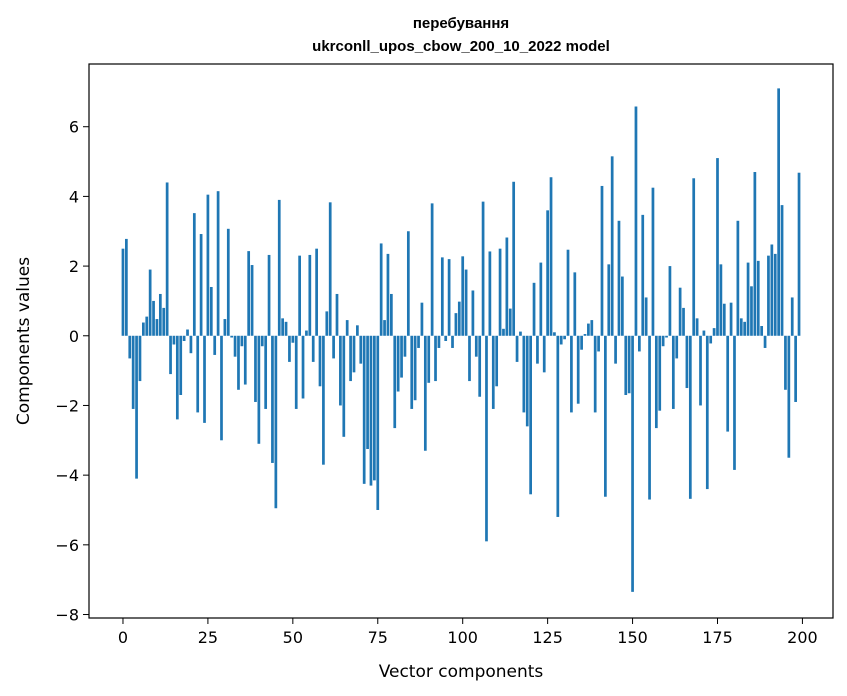 Image resolution: width=847 pixels, height=696 pixels. What do you see at coordinates (208, 637) in the screenshot?
I see `x-tick-label: 25` at bounding box center [208, 637].